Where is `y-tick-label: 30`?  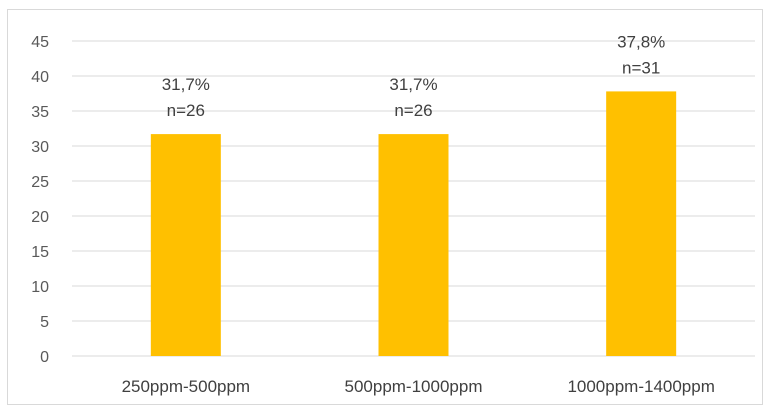
y-tick-label: 30 is located at coordinates (40, 147).